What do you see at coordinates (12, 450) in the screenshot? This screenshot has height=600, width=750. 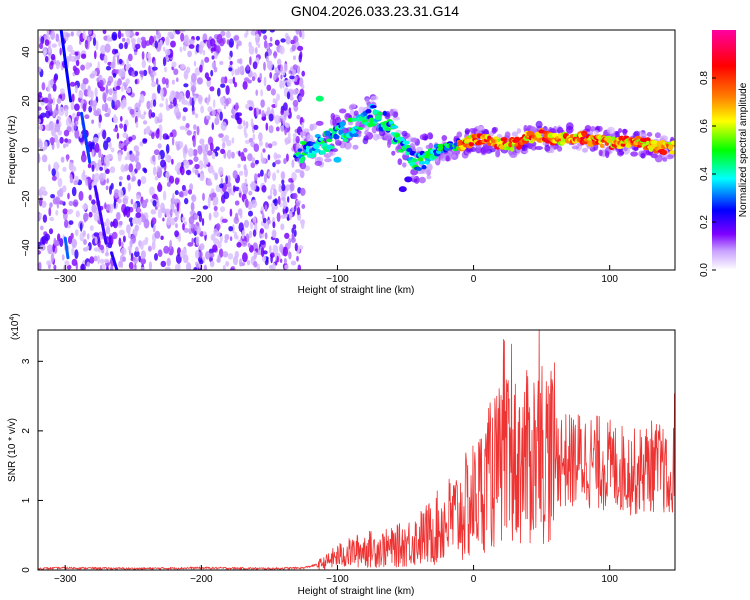 I see `snr-y-label: SNR (10 * v/v)` at bounding box center [12, 450].